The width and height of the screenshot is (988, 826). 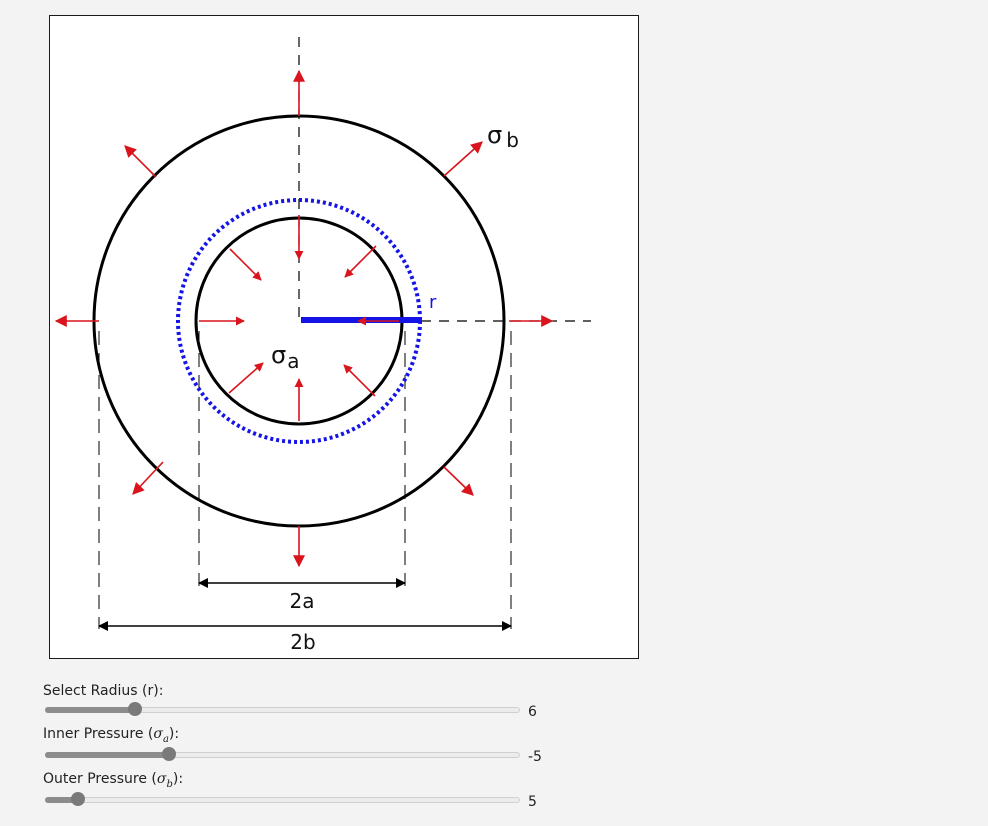 What do you see at coordinates (178, 779) in the screenshot?
I see `outer-pressure-label-suffix: ):` at bounding box center [178, 779].